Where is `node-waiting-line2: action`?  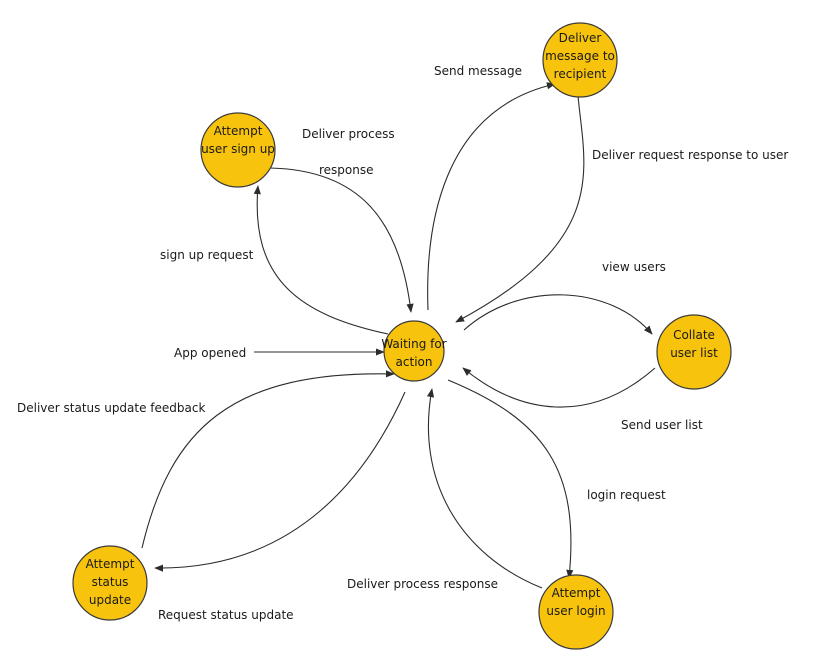 node-waiting-line2: action is located at coordinates (414, 362).